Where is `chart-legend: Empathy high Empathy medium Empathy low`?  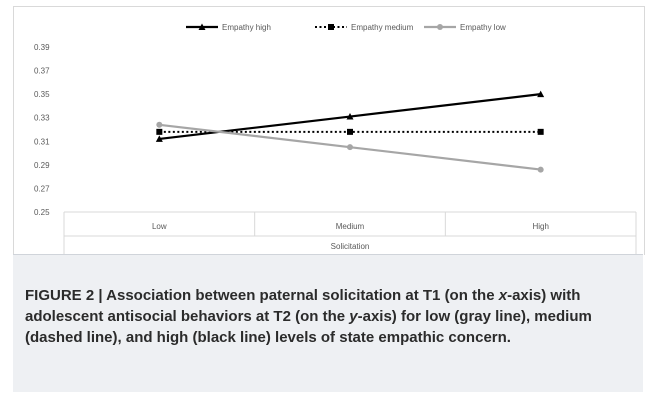
chart-legend: Empathy high Empathy medium Empathy low is located at coordinates (346, 27).